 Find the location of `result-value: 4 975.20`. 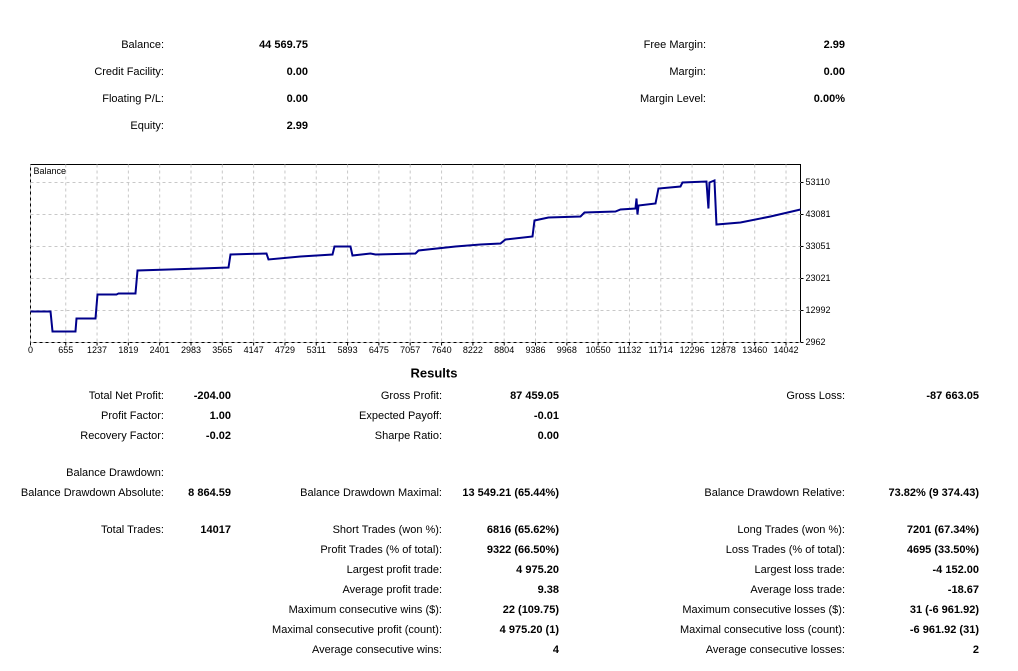

result-value: 4 975.20 is located at coordinates (537, 570).